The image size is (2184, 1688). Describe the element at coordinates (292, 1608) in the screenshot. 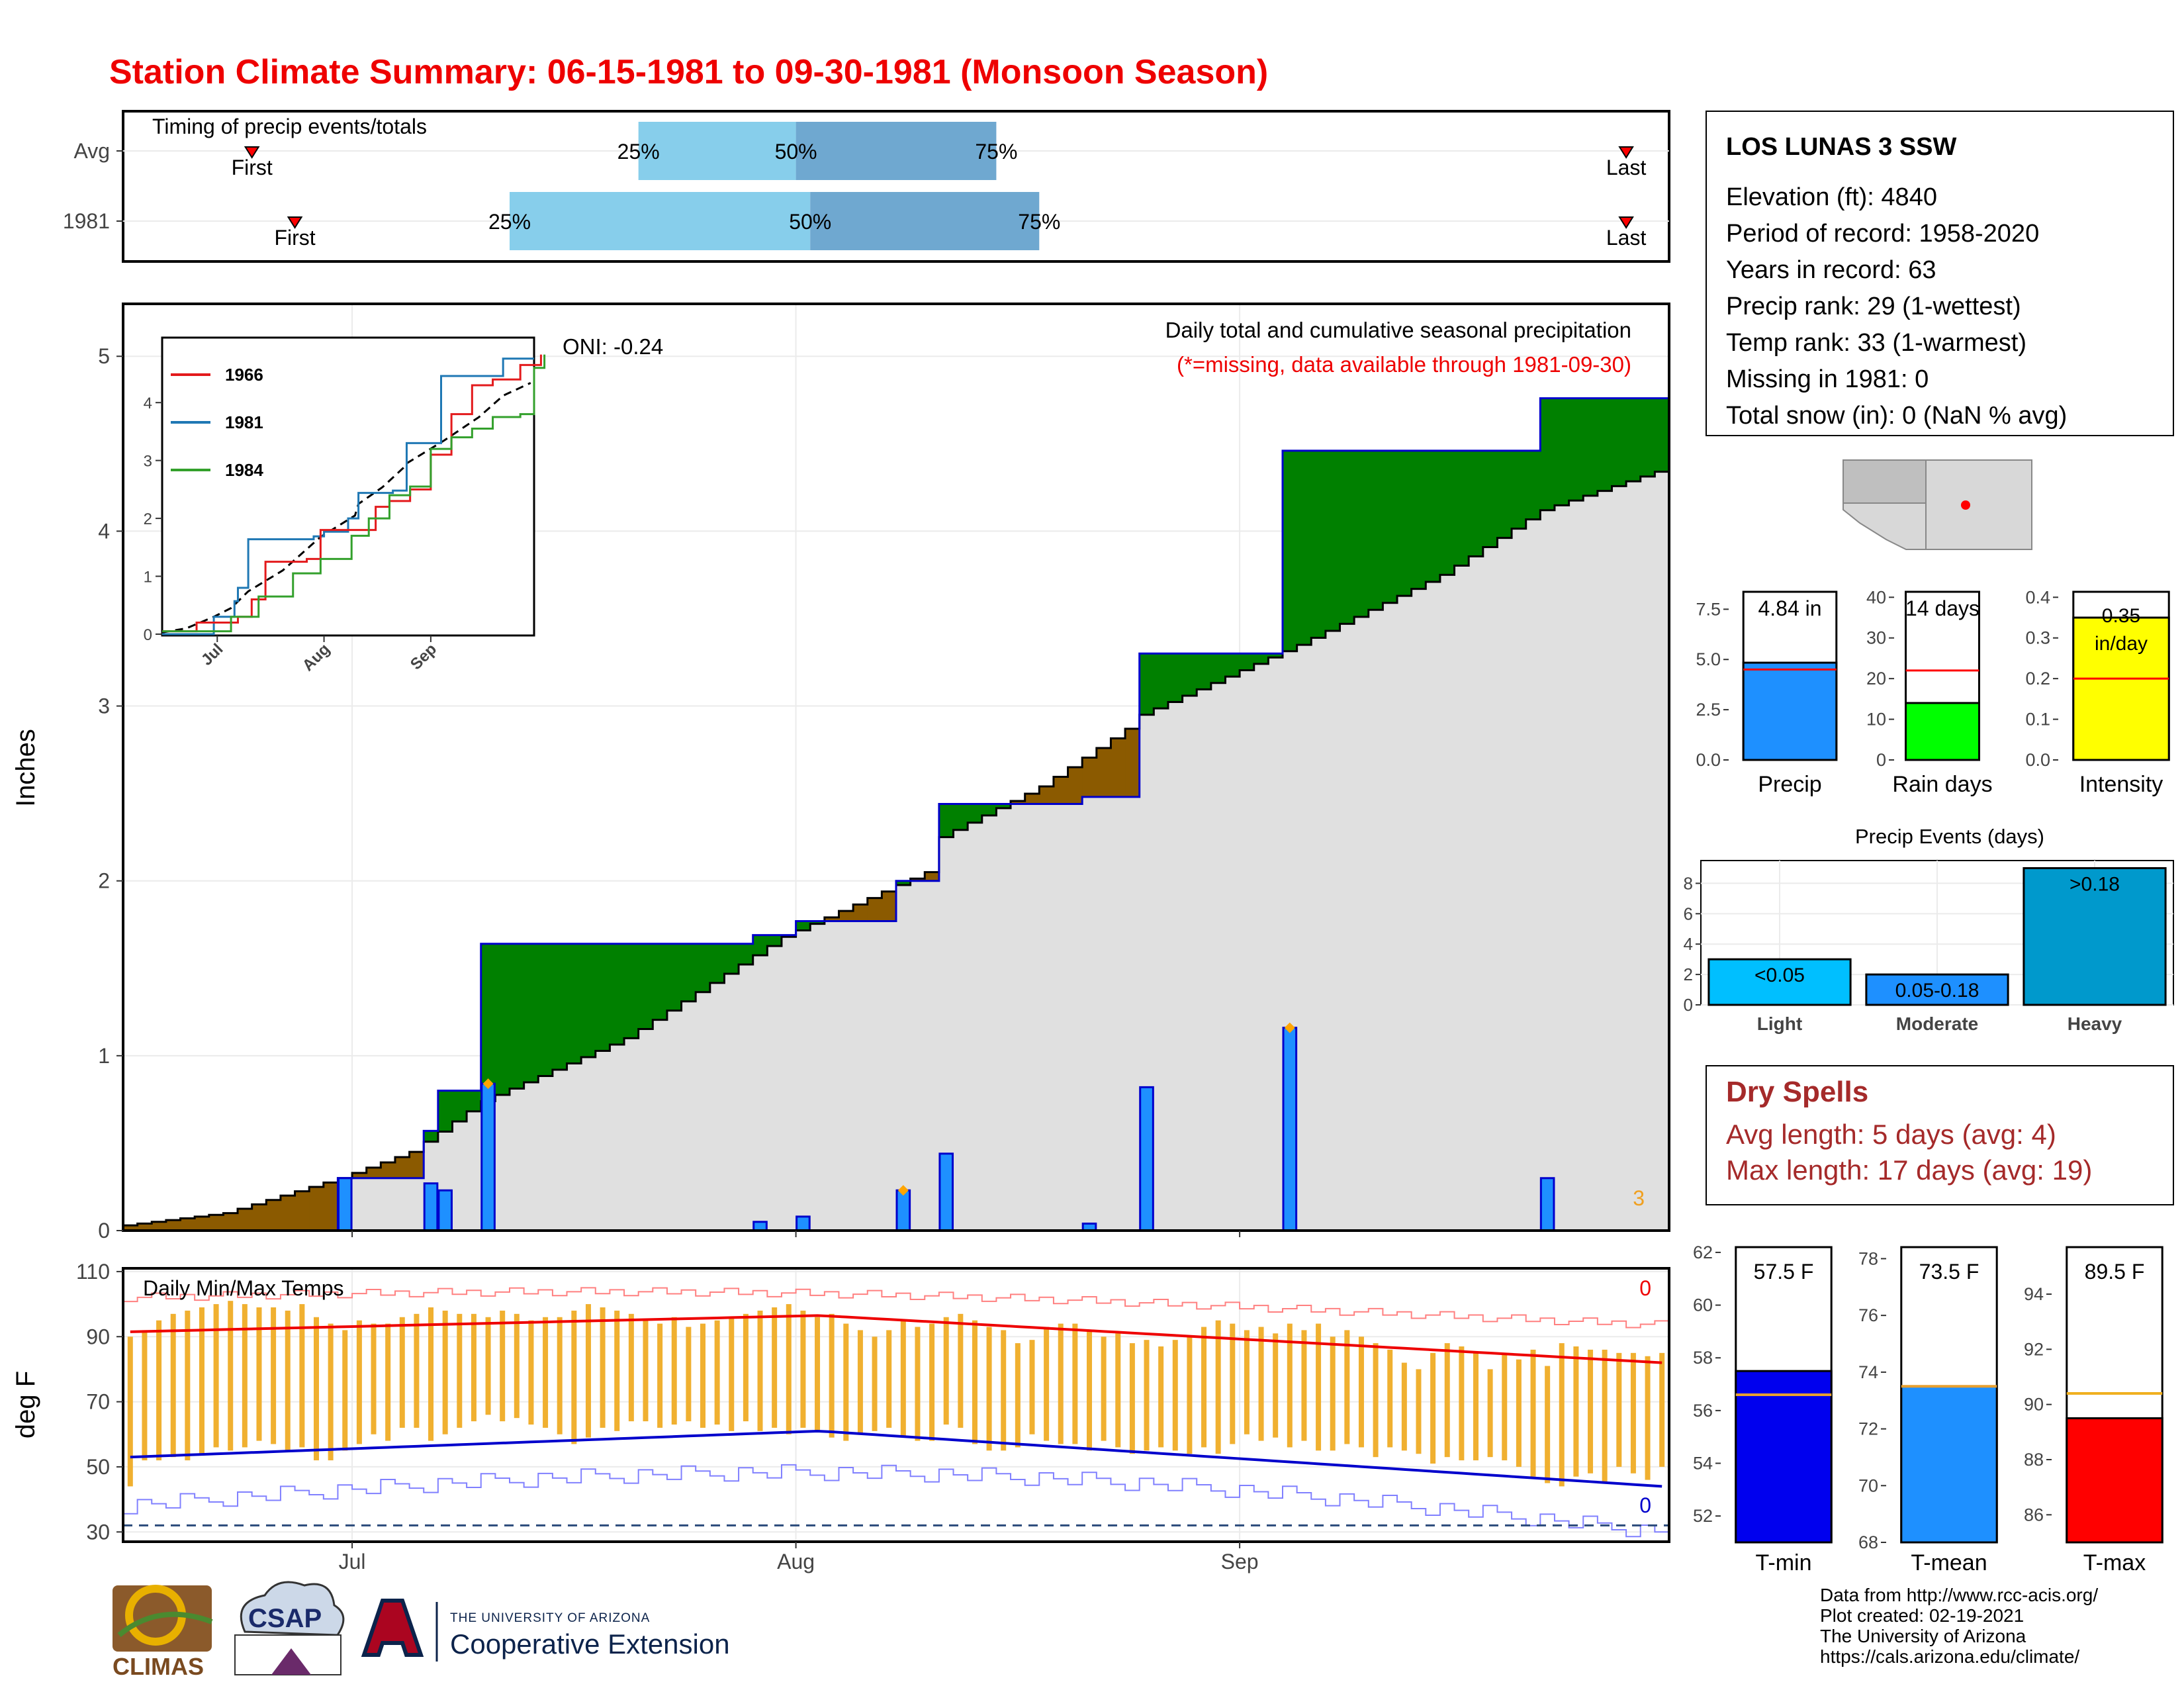

I see `csap-cloud-icon` at that location.